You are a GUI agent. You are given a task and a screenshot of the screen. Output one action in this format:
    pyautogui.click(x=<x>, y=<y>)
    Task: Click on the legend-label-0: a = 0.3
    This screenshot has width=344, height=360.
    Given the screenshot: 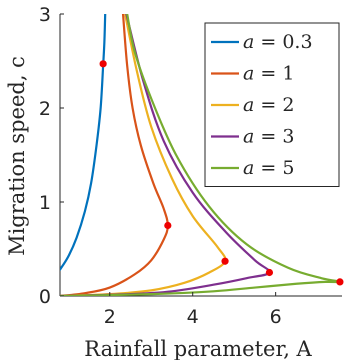 What is the action you would take?
    pyautogui.click(x=278, y=42)
    